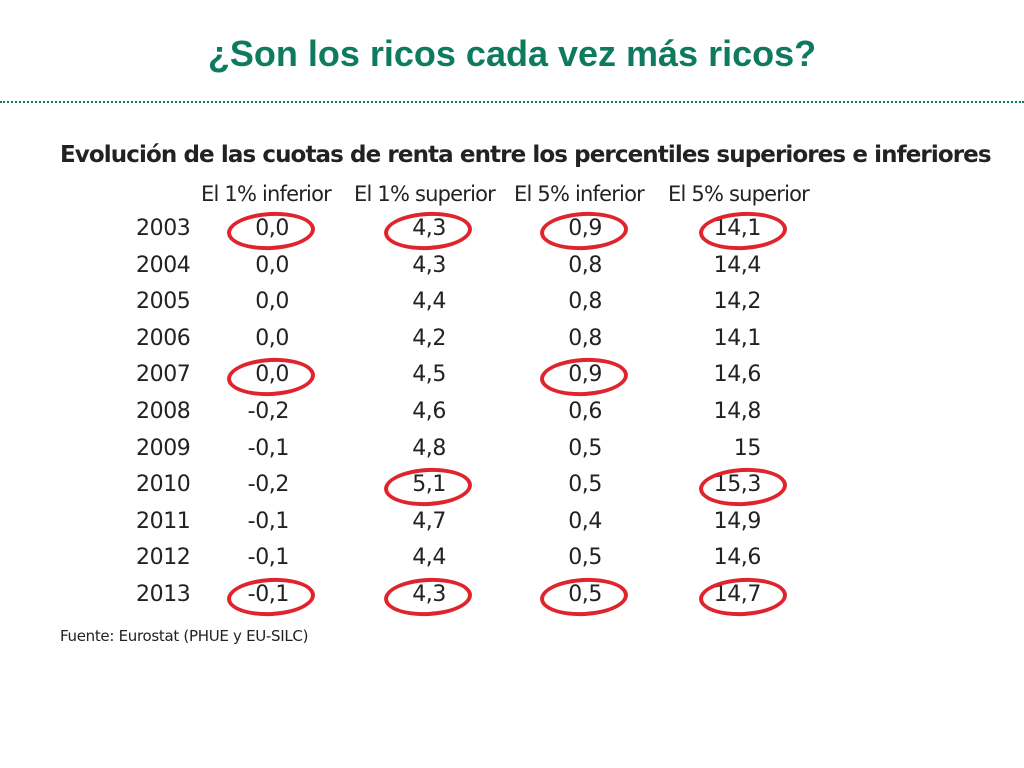  Describe the element at coordinates (163, 485) in the screenshot. I see `row-year: 2010` at that location.